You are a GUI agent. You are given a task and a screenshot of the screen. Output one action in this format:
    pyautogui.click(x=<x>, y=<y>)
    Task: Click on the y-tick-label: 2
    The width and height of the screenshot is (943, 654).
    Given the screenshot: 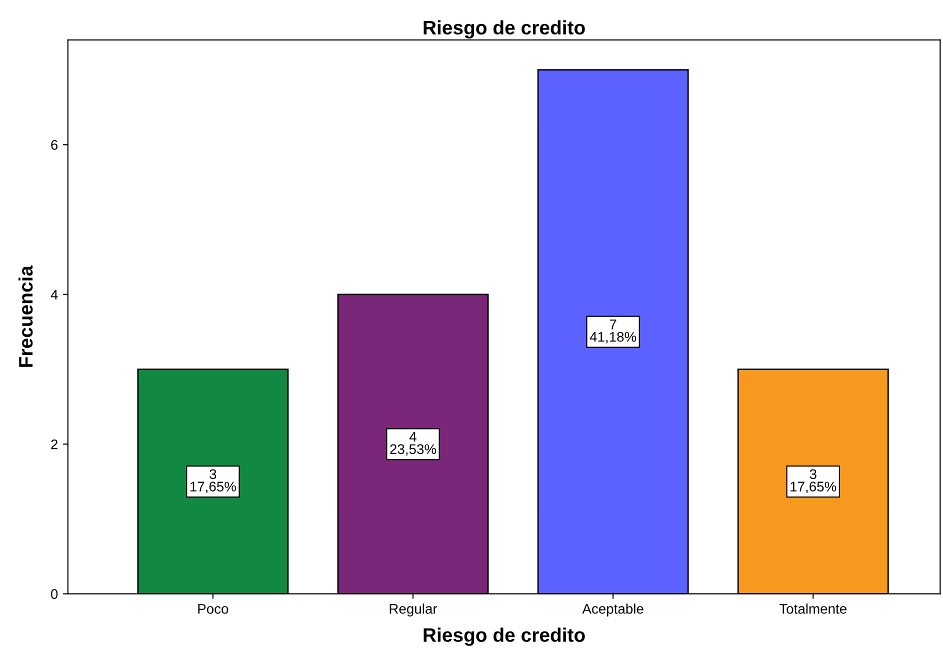 What is the action you would take?
    pyautogui.click(x=54, y=444)
    